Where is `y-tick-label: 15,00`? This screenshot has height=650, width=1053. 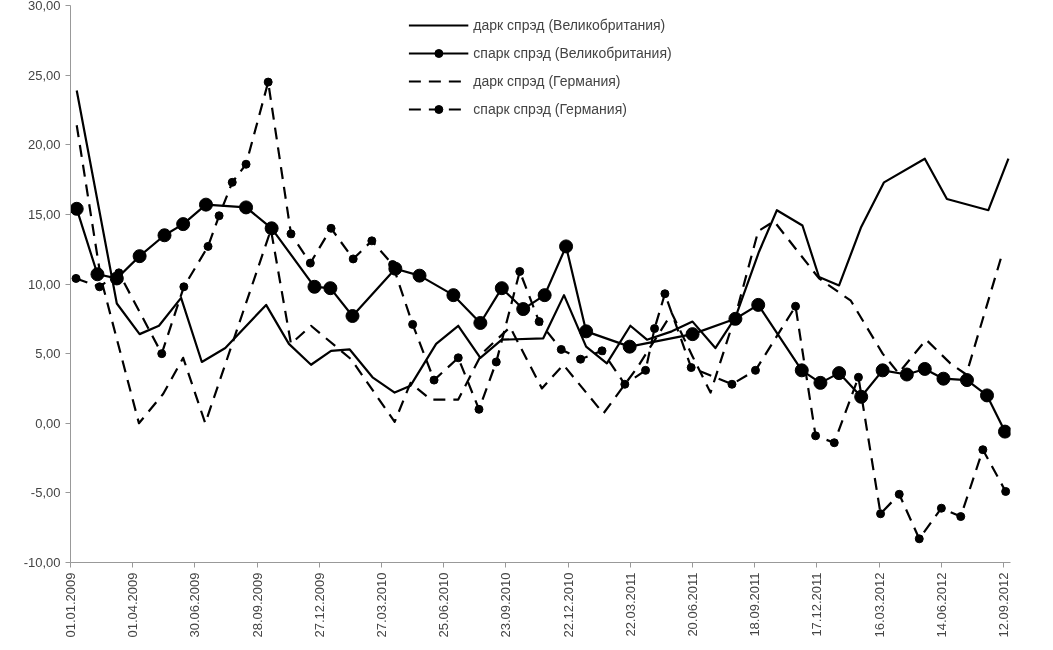
y-tick-label: 15,00 is located at coordinates (44, 214).